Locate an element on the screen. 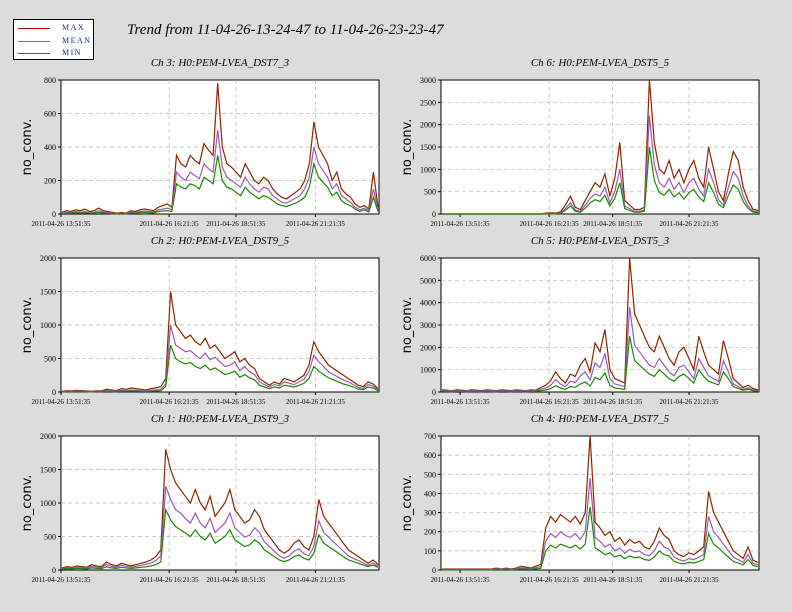  chart-title: Ch 2: H0:PEM-LVEA_DST9_5 is located at coordinates (220, 241).